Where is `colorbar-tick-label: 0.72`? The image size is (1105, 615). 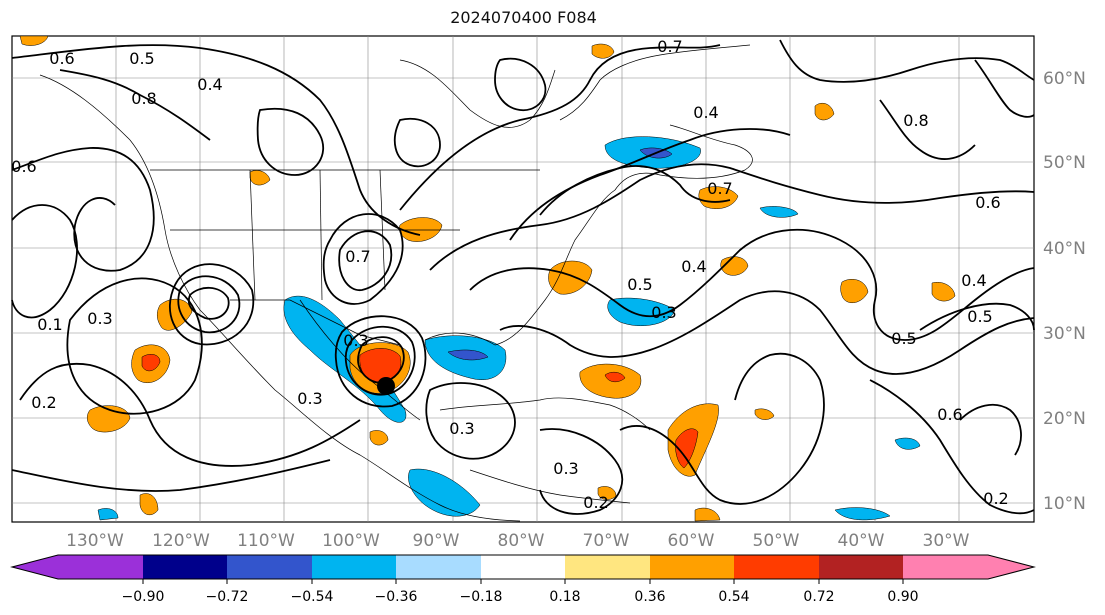
colorbar-tick-label: 0.72 is located at coordinates (818, 597).